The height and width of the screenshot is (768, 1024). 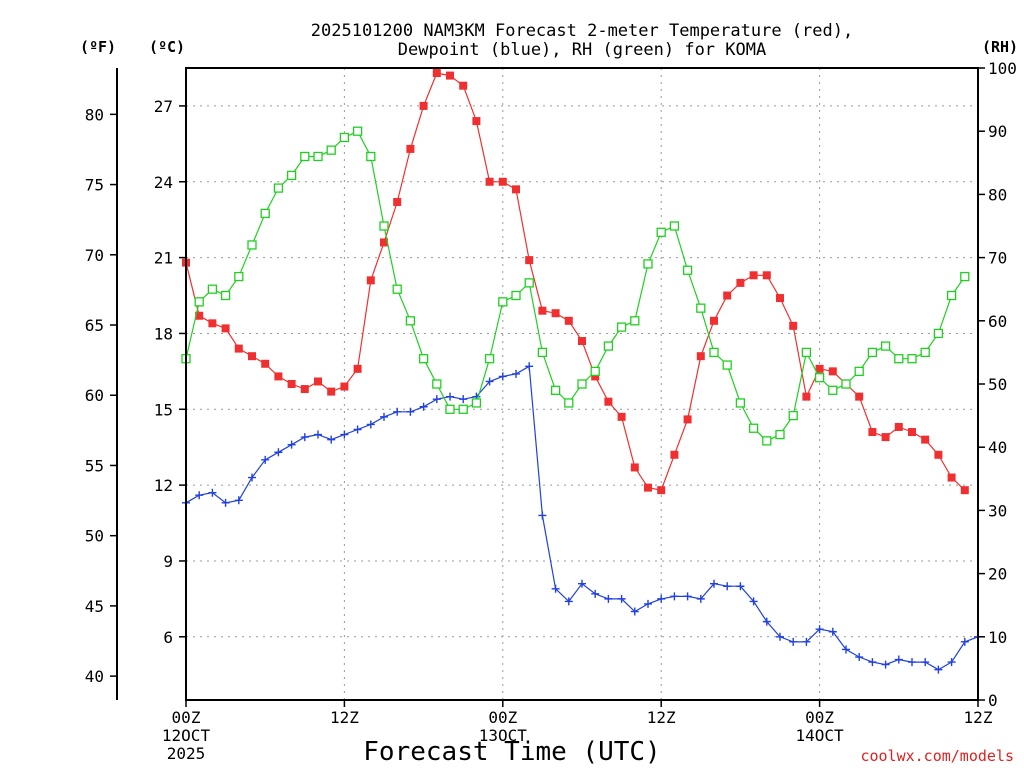 What do you see at coordinates (978, 717) in the screenshot?
I see `x-tick-label-5-0: 12Z` at bounding box center [978, 717].